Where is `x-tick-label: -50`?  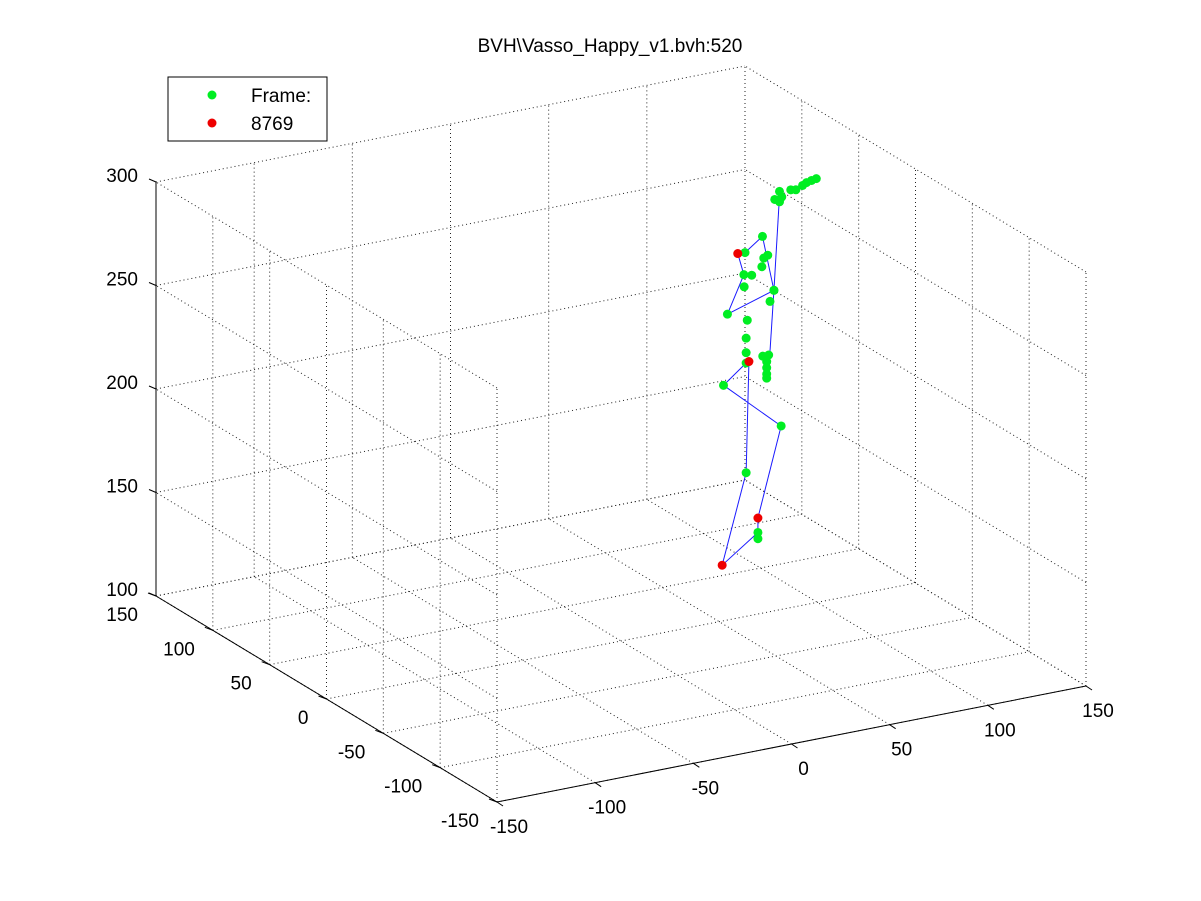 x-tick-label: -50 is located at coordinates (705, 788).